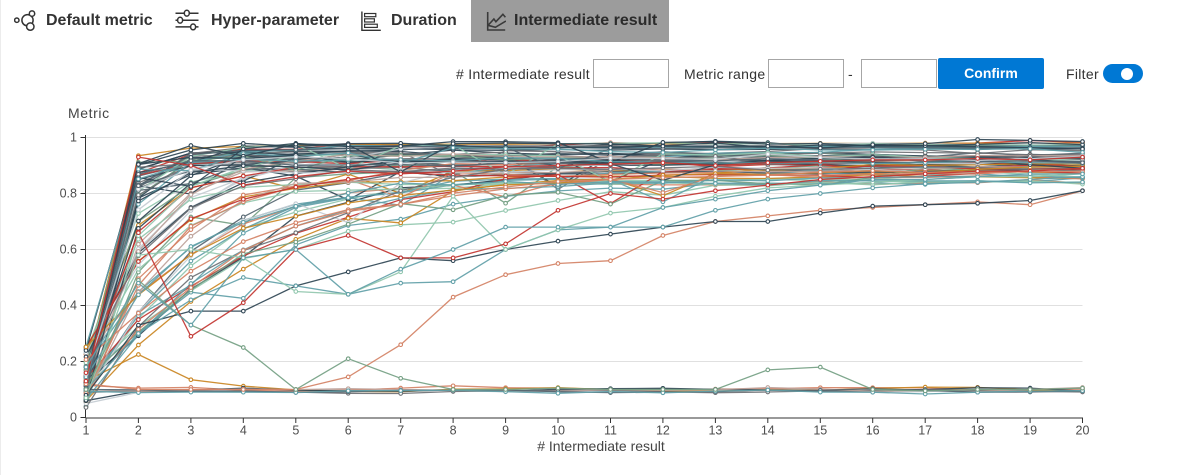 The height and width of the screenshot is (475, 1180). I want to click on svg-text: 0, so click(73, 418).